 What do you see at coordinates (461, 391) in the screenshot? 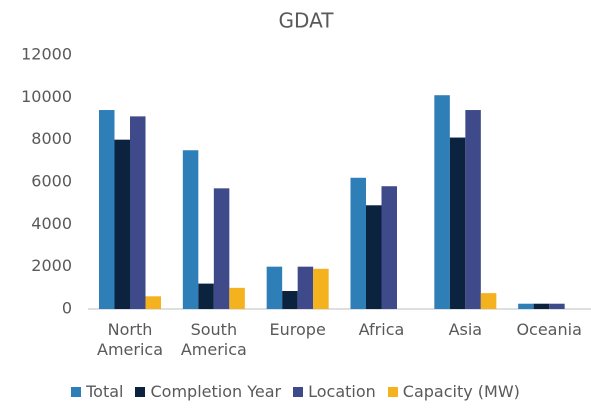
I see `legend-label: Capacity (MW)` at bounding box center [461, 391].